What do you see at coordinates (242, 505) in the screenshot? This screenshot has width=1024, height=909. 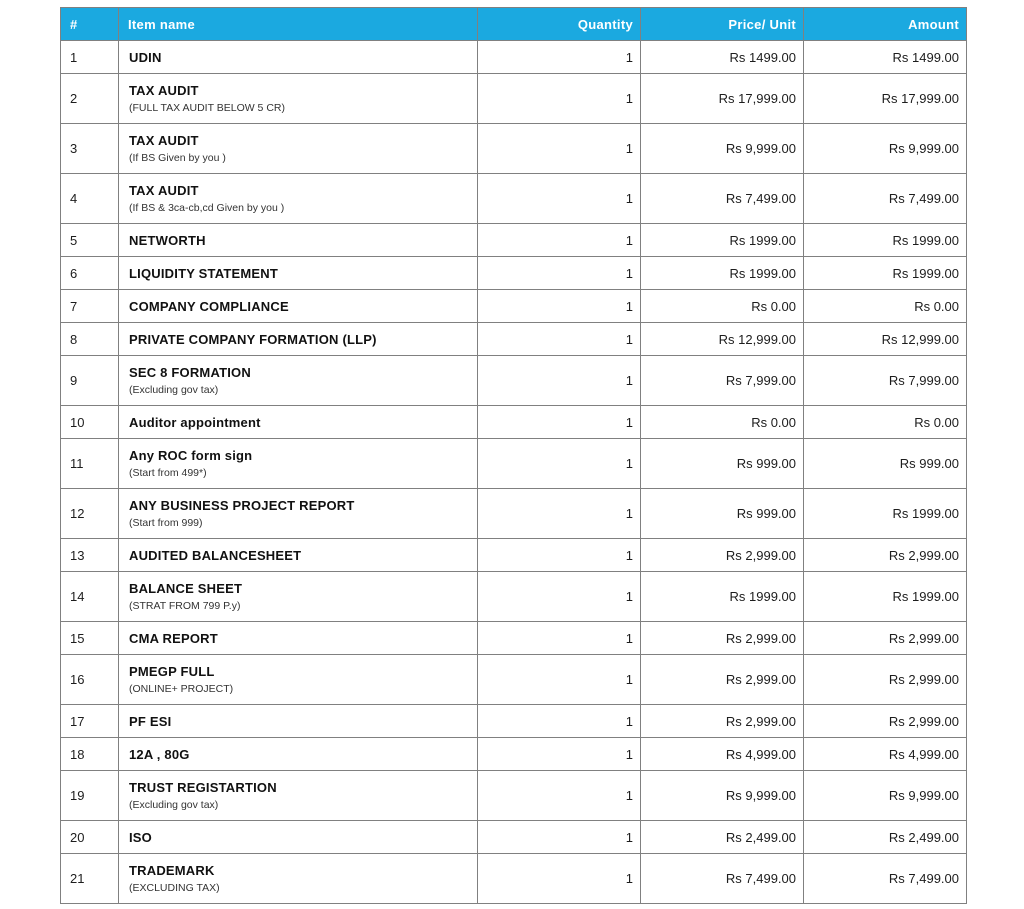 I see `item-name: ANY BUSINESS PROJECT REPORT` at bounding box center [242, 505].